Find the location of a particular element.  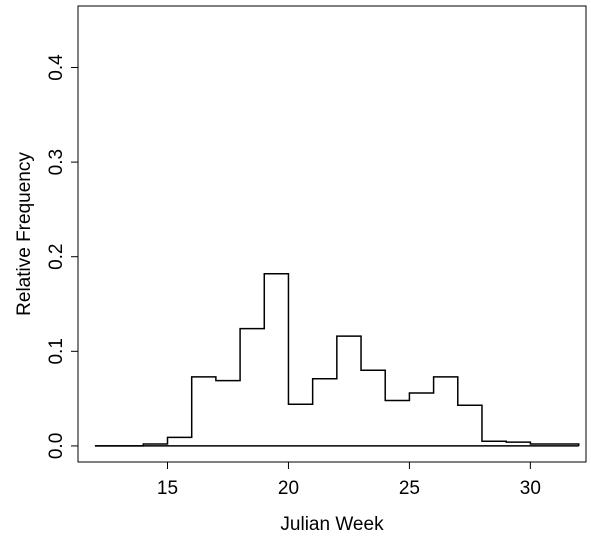

y-tick-label: 0.2 is located at coordinates (56, 256).